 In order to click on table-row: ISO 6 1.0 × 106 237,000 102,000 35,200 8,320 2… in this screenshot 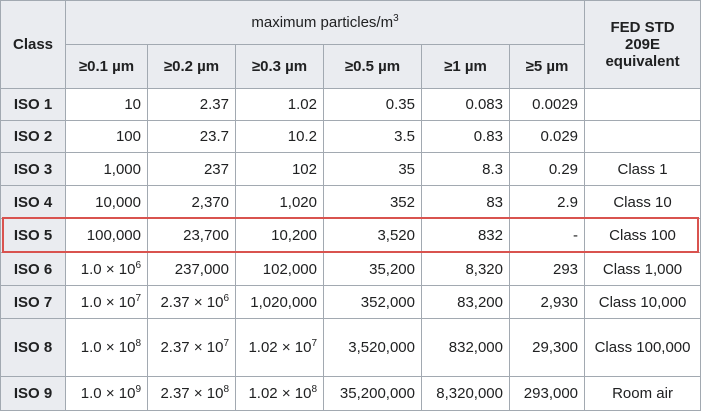, I will do `click(351, 269)`.